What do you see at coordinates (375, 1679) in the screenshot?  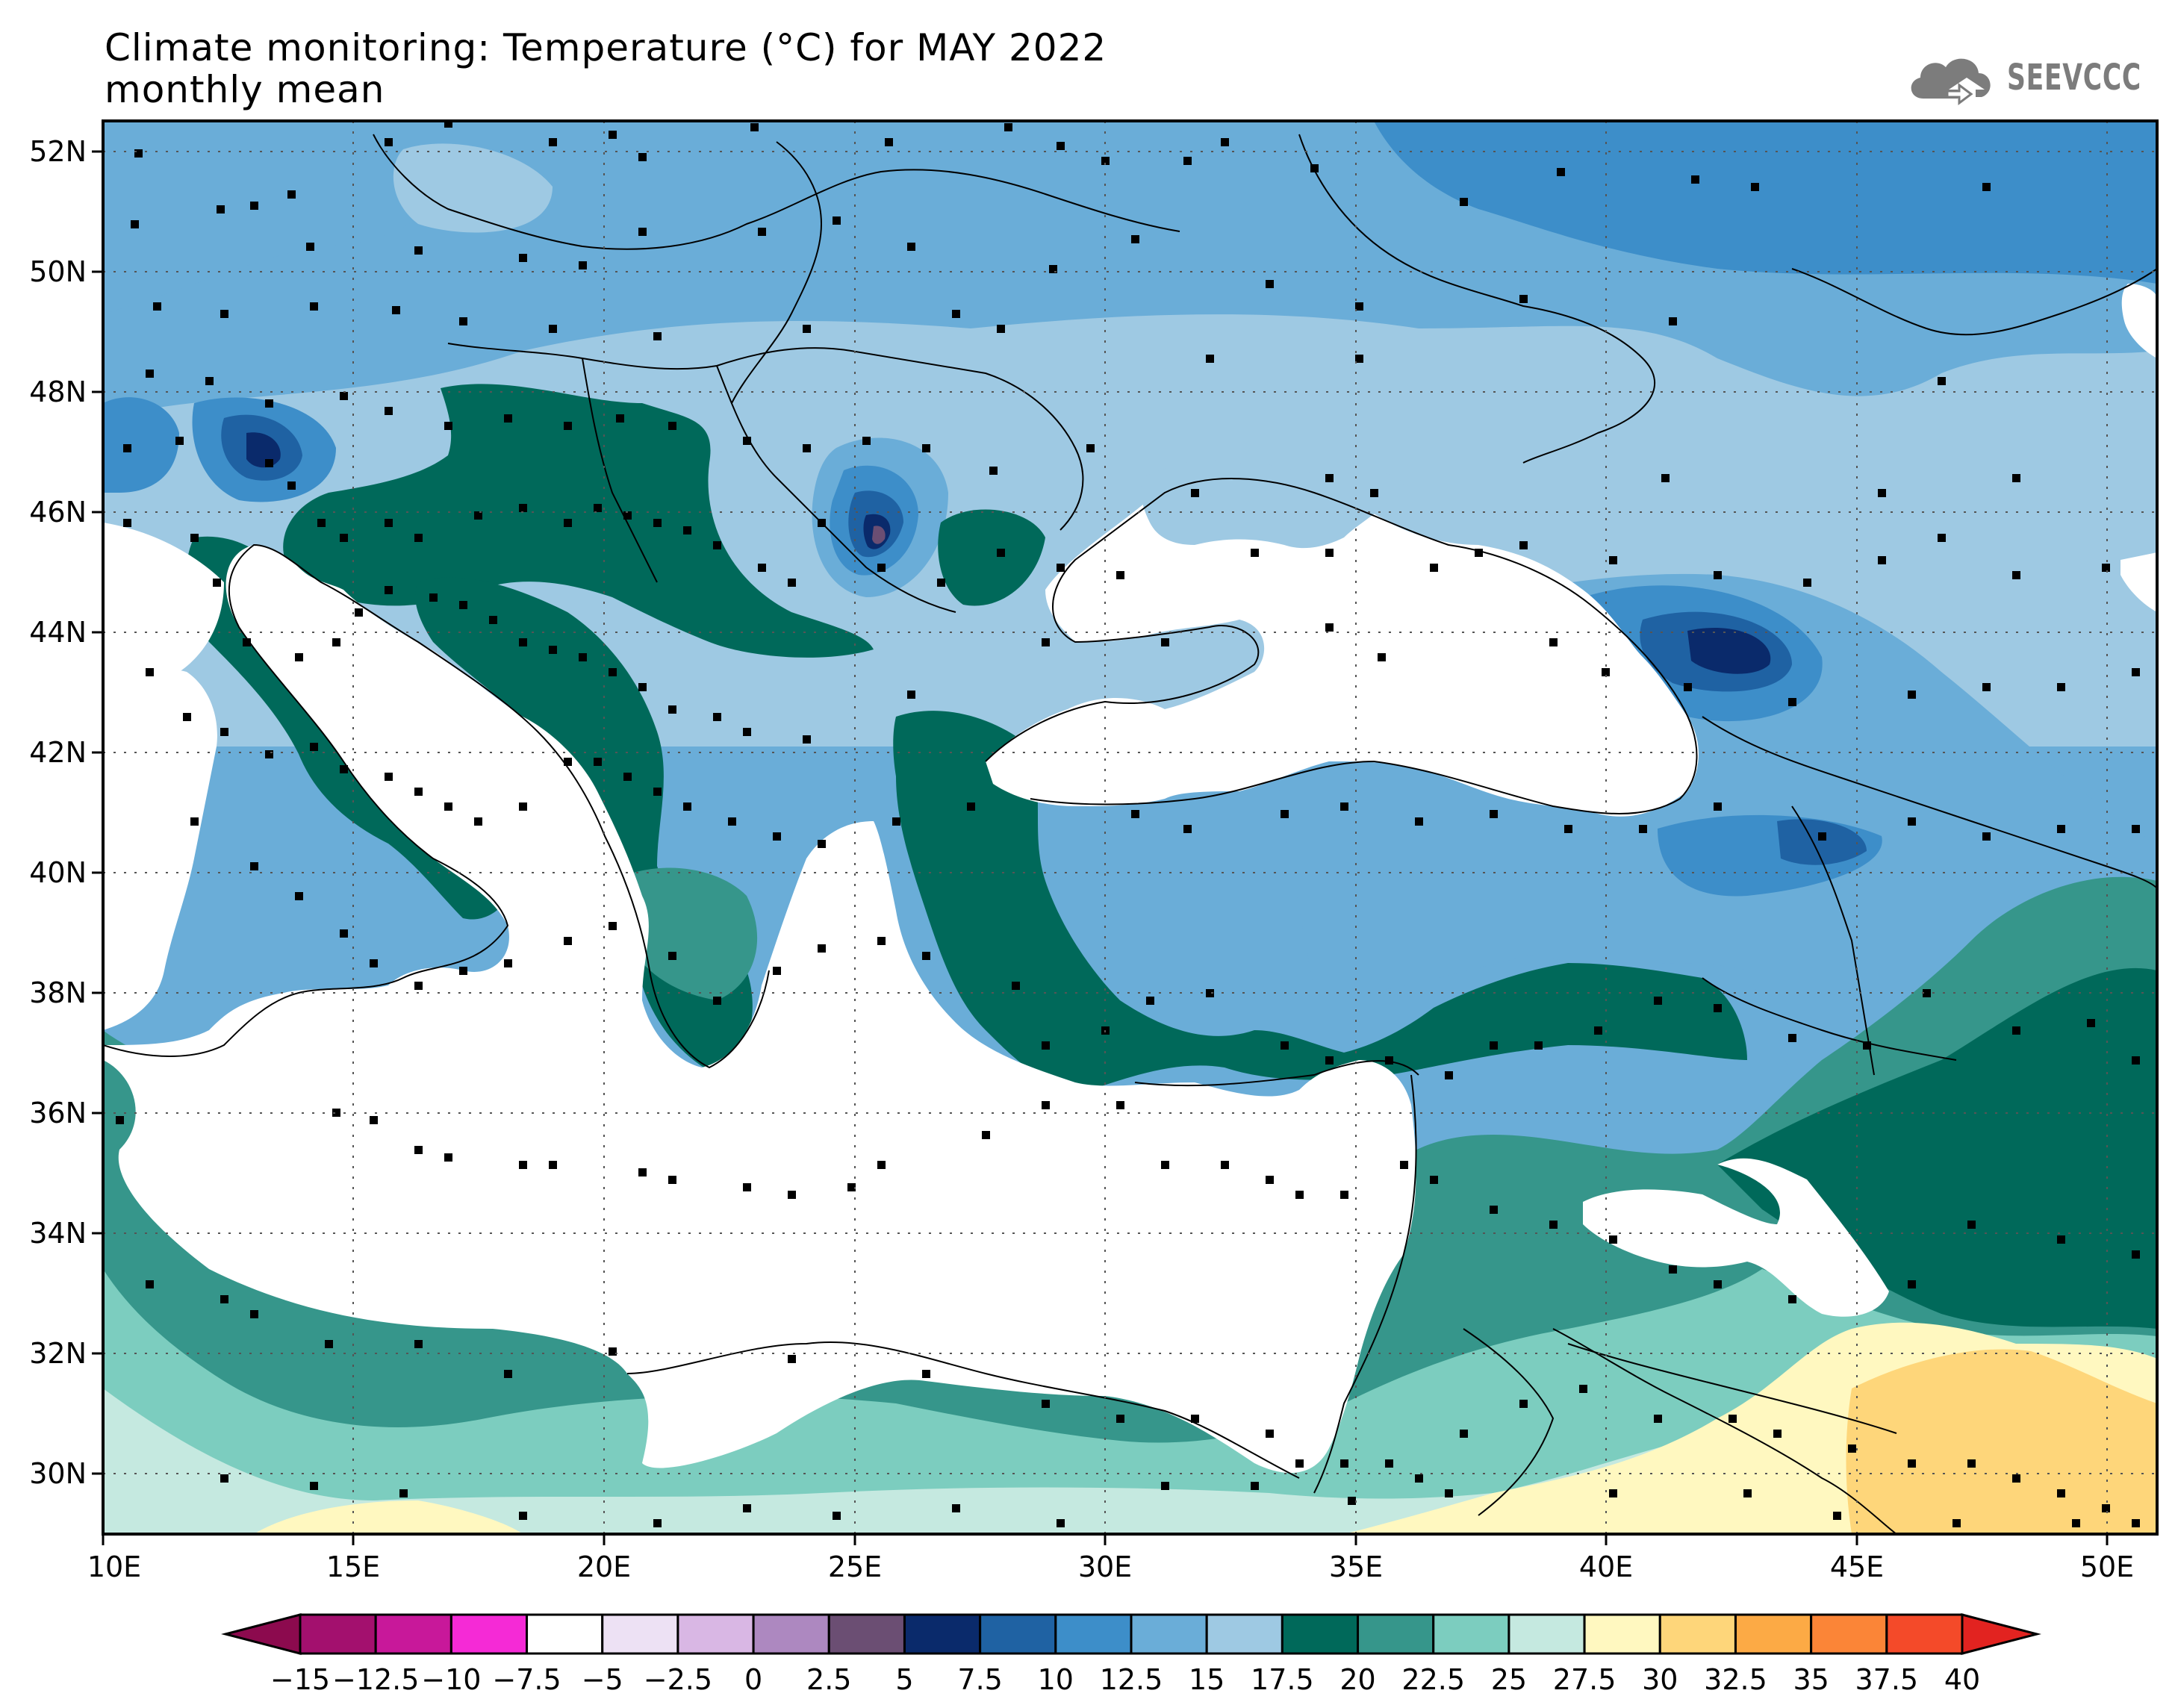 I see `colorbar-label: −12.5` at bounding box center [375, 1679].